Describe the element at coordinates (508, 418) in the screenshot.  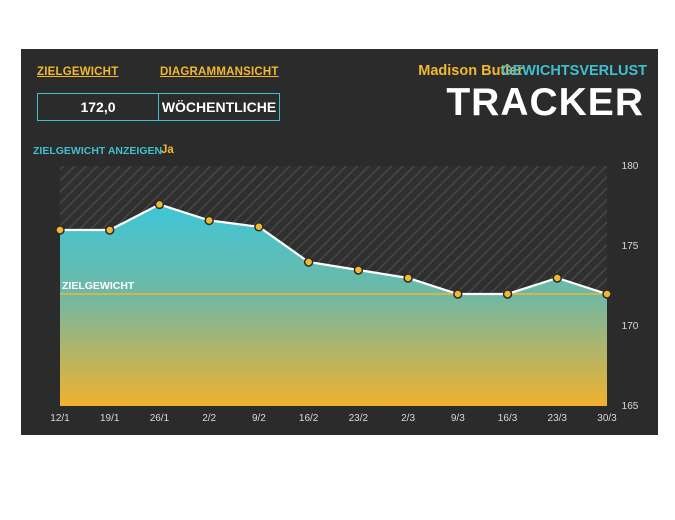
I see `x-tick-label: 16/3` at that location.